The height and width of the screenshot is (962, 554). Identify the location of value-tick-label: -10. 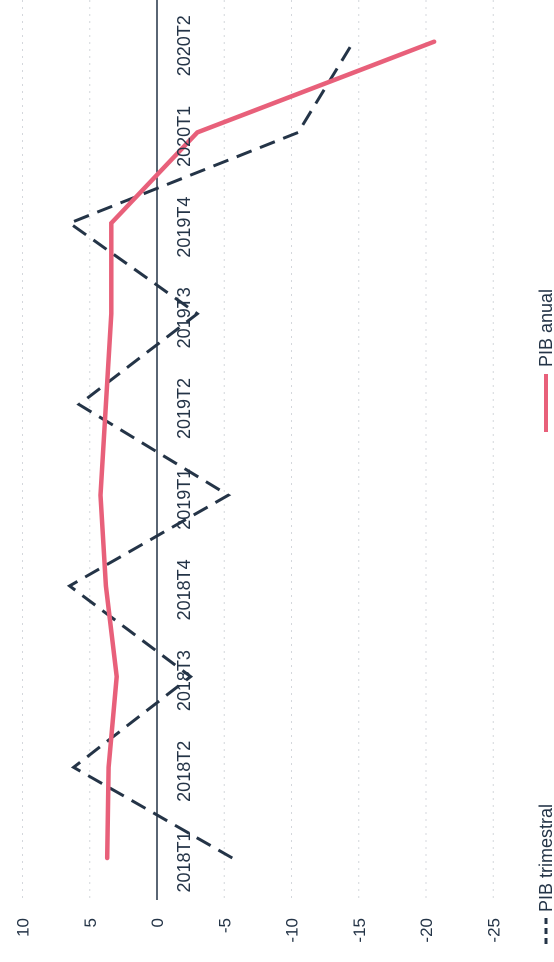
(292, 930).